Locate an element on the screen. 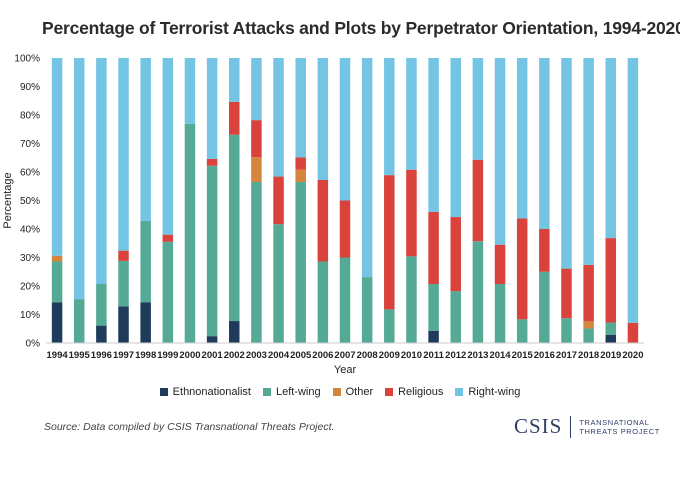  legend-item: Religious is located at coordinates (414, 392).